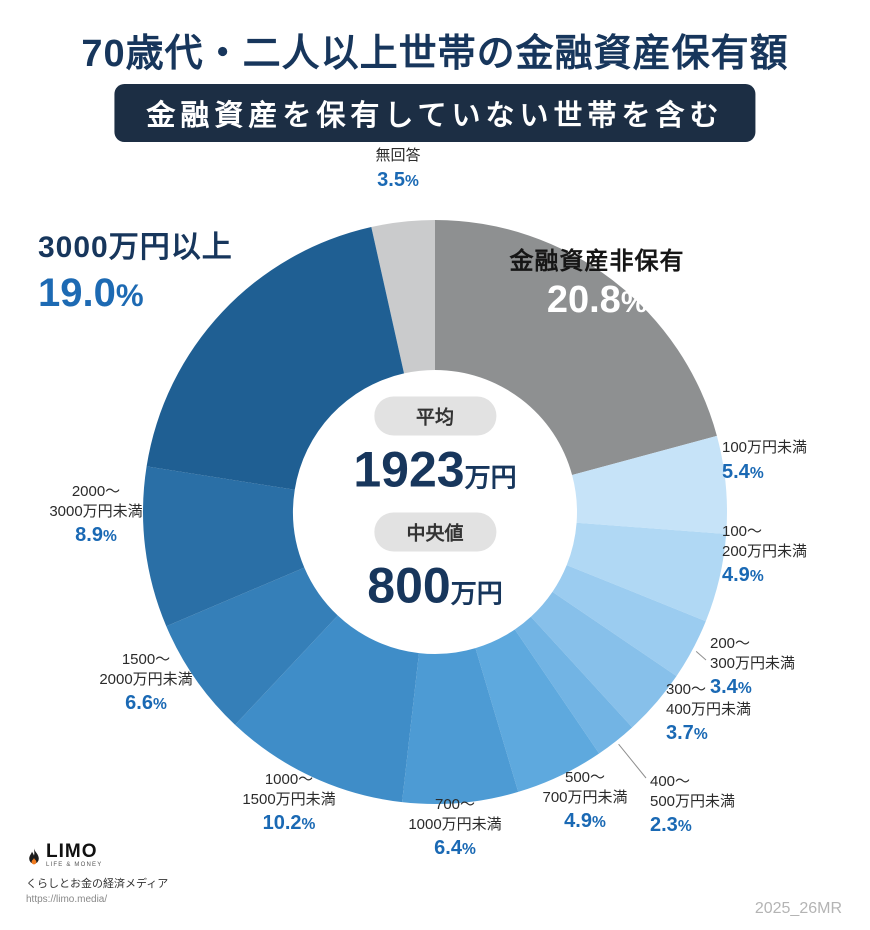 Image resolution: width=870 pixels, height=930 pixels. I want to click on donut-segment-no-answer, so click(403, 297).